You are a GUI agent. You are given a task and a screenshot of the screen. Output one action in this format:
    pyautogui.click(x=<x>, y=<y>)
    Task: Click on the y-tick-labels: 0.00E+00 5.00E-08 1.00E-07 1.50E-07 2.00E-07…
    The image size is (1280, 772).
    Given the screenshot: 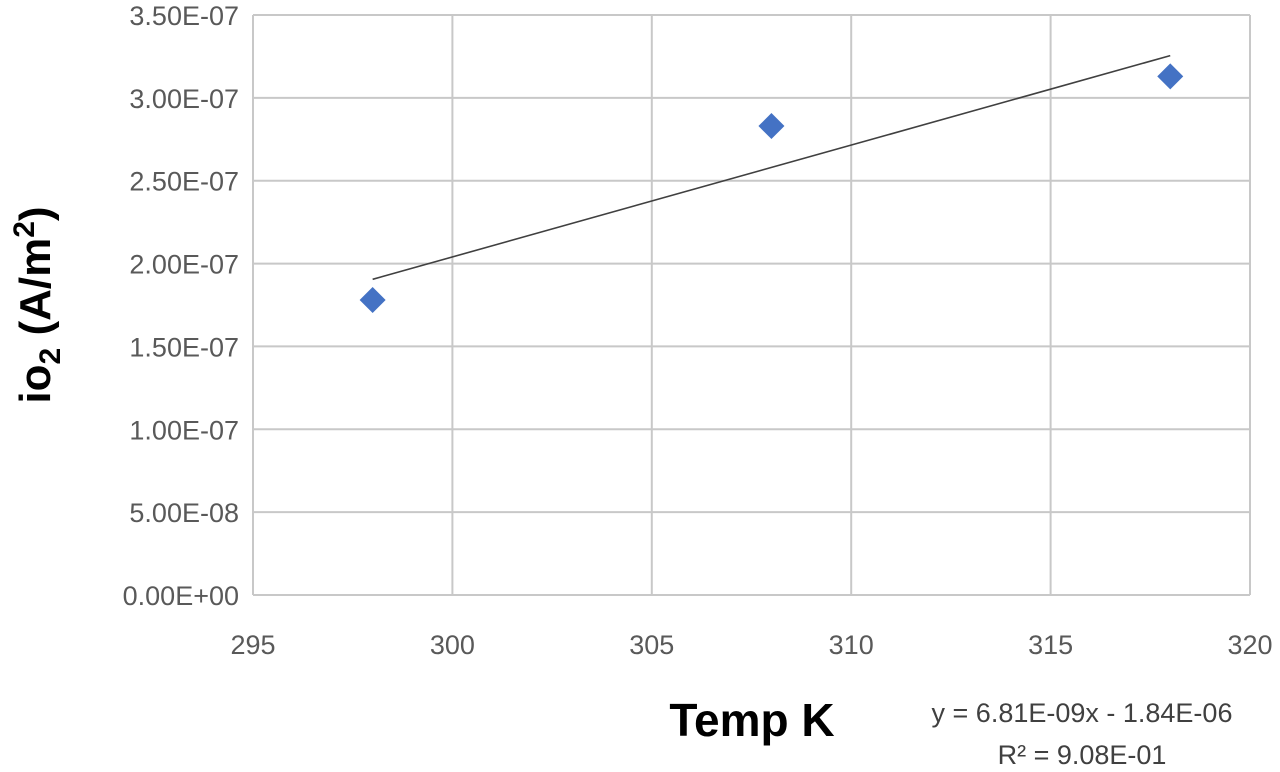 What is the action you would take?
    pyautogui.click(x=181, y=306)
    